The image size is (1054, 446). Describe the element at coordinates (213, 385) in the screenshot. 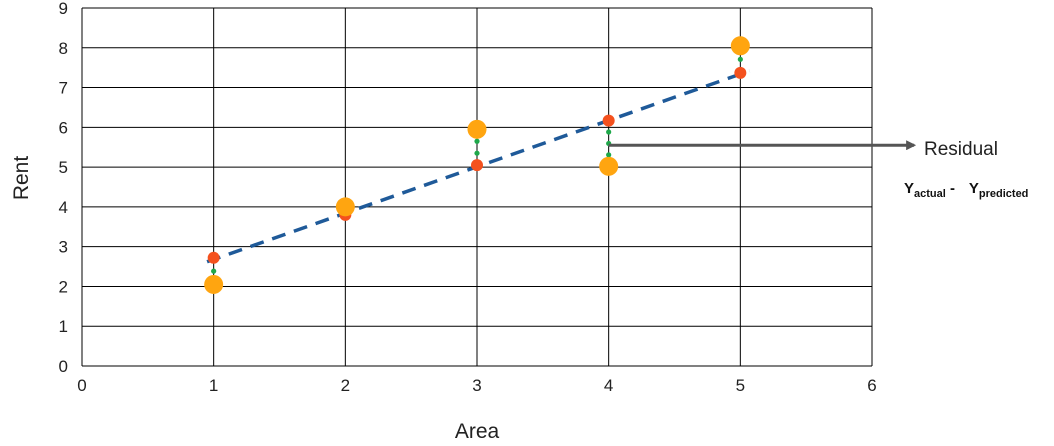

I see `x-tick-label: 1` at that location.